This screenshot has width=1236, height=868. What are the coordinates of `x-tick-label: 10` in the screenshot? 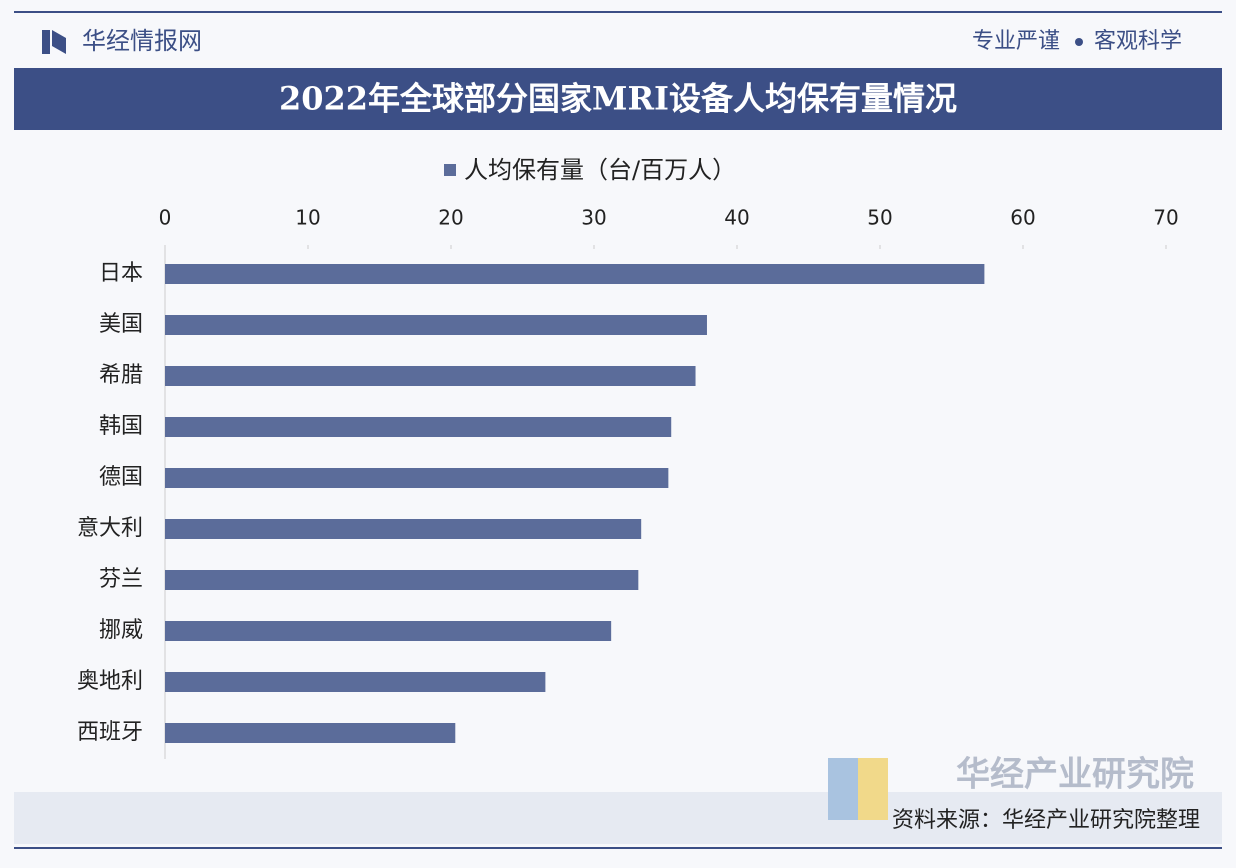 It's located at (307, 218).